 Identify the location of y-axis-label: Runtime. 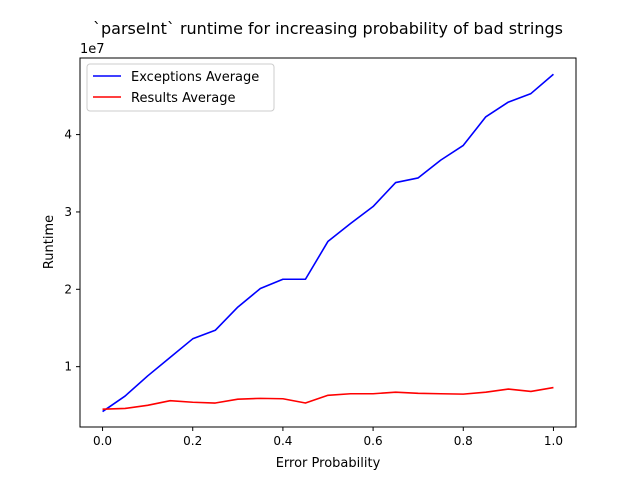
(49, 242).